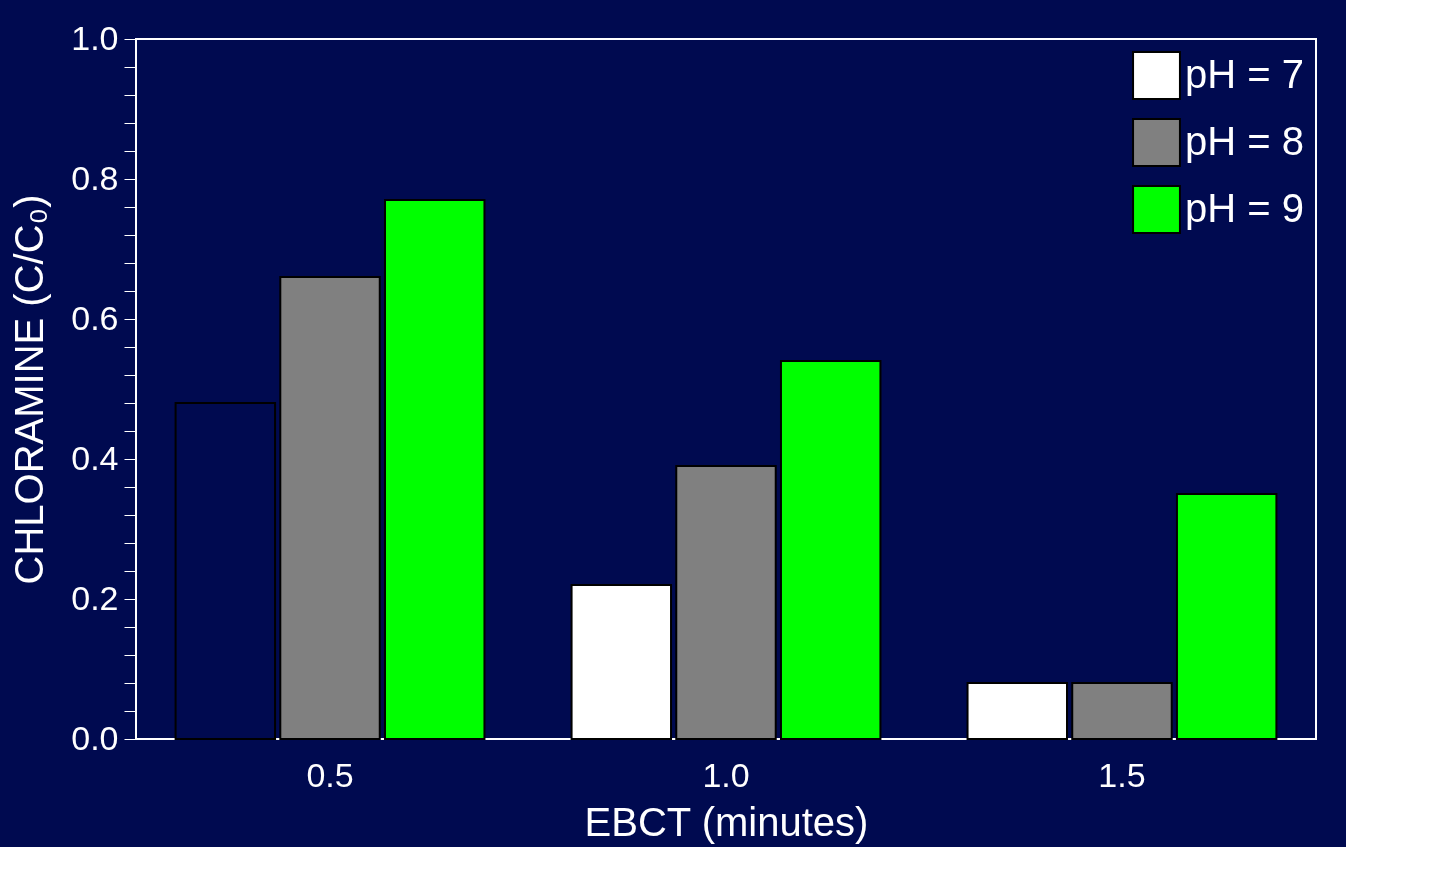  Describe the element at coordinates (1122, 774) in the screenshot. I see `x-tick-label: 1.5` at that location.